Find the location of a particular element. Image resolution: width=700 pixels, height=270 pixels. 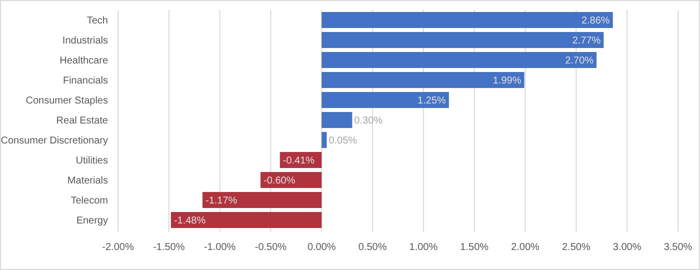

y-tick-label: Telecom is located at coordinates (89, 201).